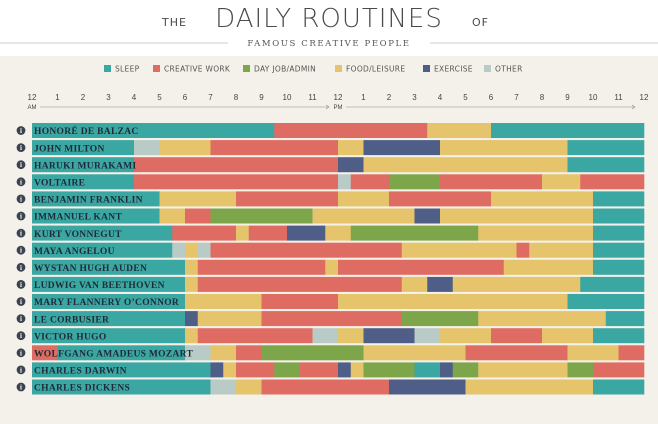 This screenshot has height=424, width=658. Describe the element at coordinates (210, 97) in the screenshot. I see `tick-label: 7` at that location.